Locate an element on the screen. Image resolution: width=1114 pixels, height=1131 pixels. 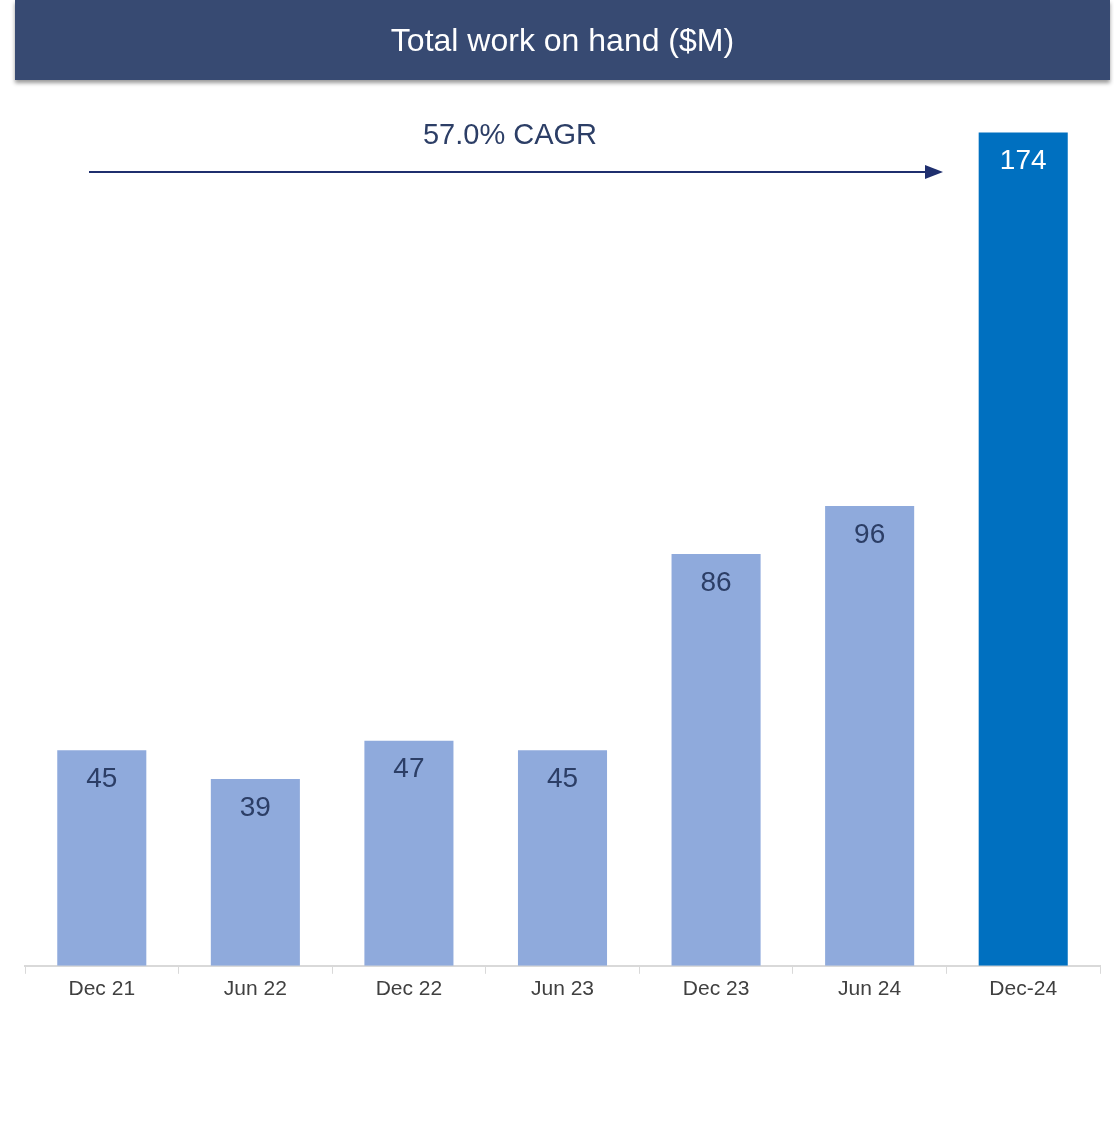
annotation: 57.0% CAGR is located at coordinates (510, 134).